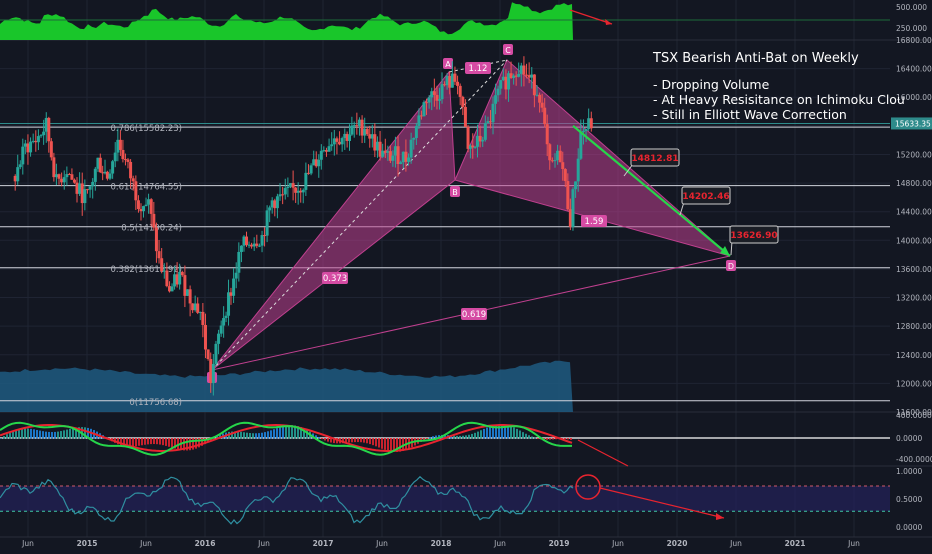 The image size is (932, 554). I want to click on price-volume-area, so click(286, 386).